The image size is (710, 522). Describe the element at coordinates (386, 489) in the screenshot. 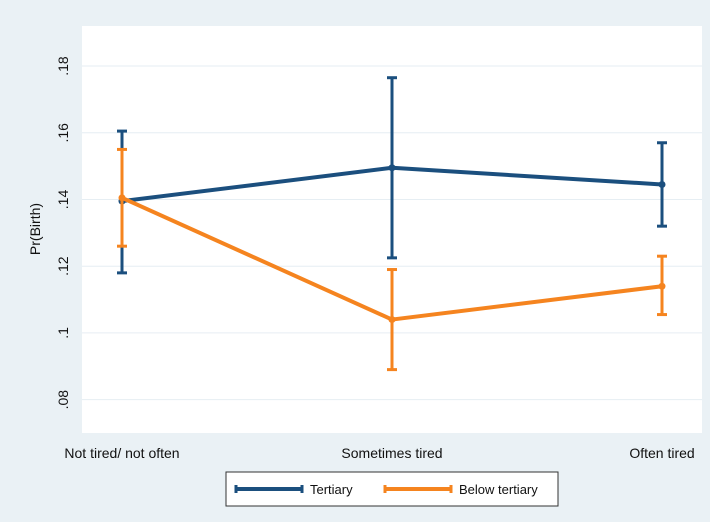

I see `legend-items: Tertiary Below tertiary` at that location.